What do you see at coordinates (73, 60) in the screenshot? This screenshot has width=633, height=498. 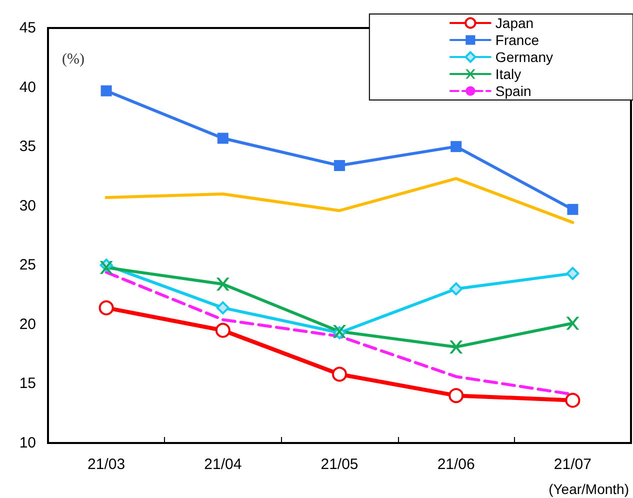 I see `y-axis-title: (%)` at bounding box center [73, 60].